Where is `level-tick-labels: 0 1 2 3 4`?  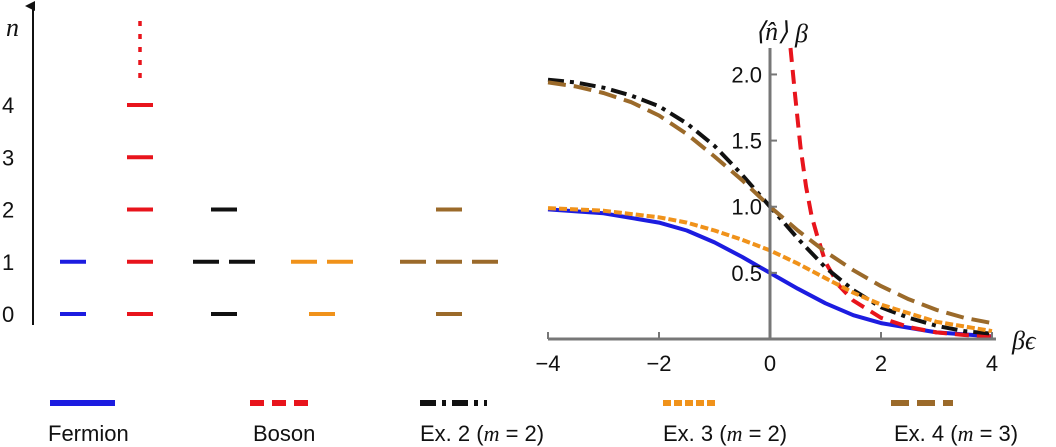 level-tick-labels: 0 1 2 3 4 is located at coordinates (8, 210).